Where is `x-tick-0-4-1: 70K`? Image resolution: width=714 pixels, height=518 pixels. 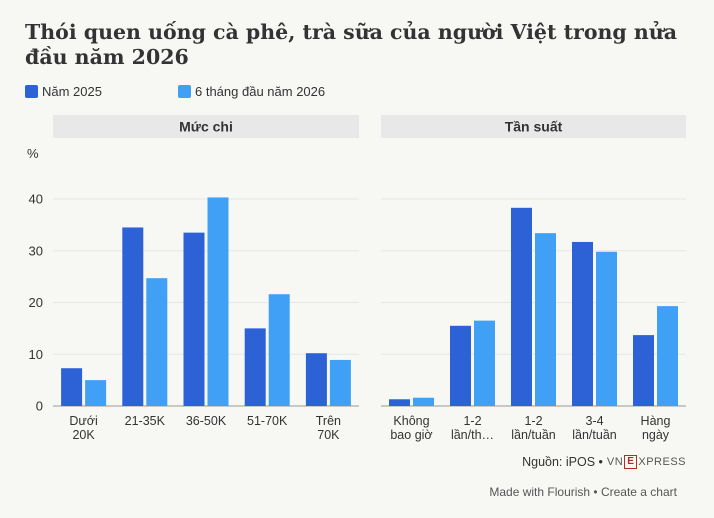
x-tick-0-4-1: 70K is located at coordinates (328, 435).